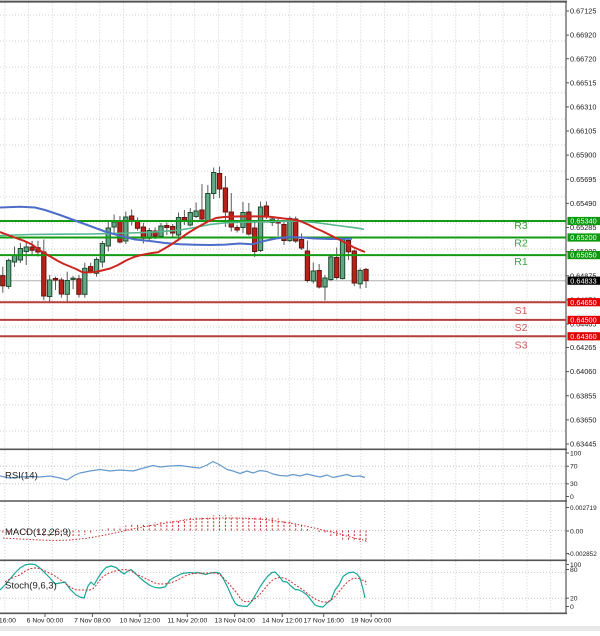  What do you see at coordinates (323, 621) in the screenshot?
I see `svg-text: 17 Nov 16:00` at bounding box center [323, 621].